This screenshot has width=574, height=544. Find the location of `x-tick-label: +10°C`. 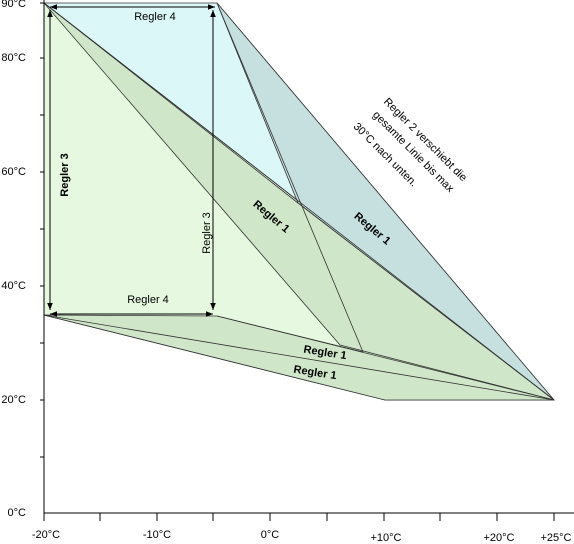

x-tick-label: +10°C is located at coordinates (385, 538).